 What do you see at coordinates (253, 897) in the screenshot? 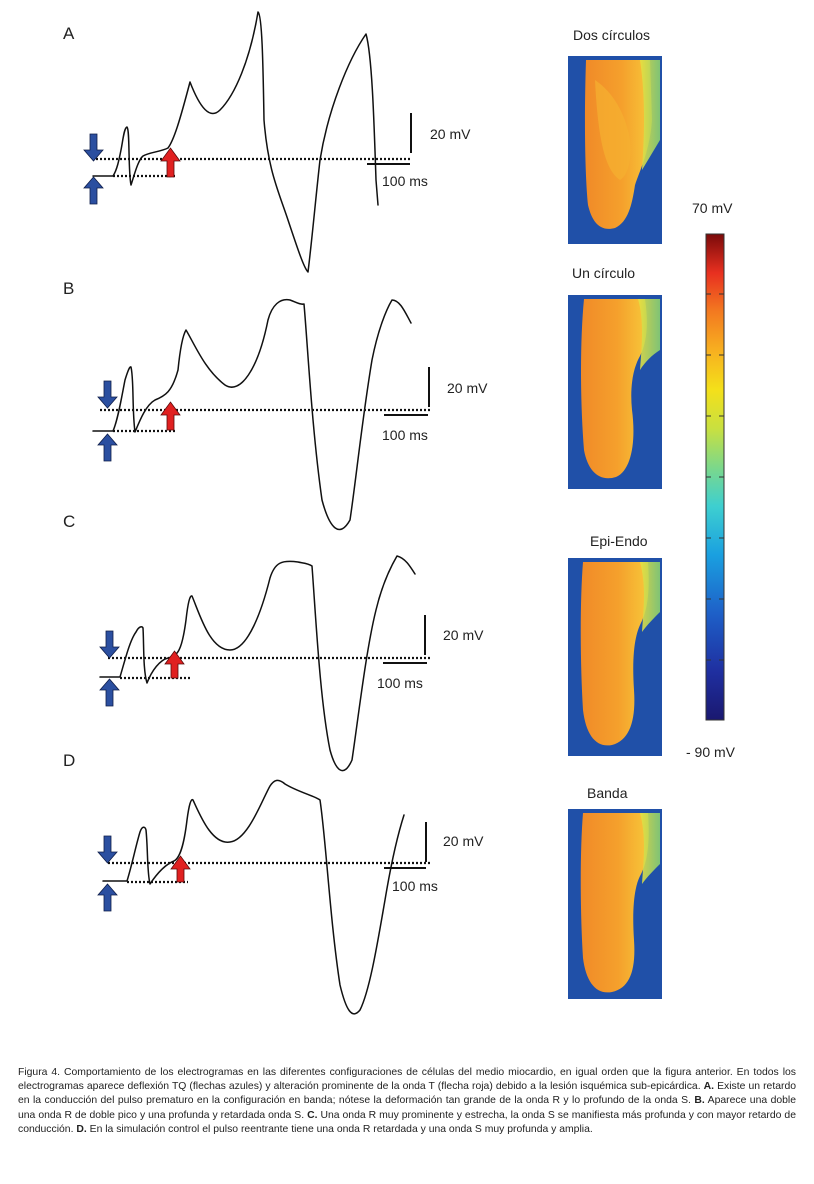
I see `ecg-trace-d` at bounding box center [253, 897].